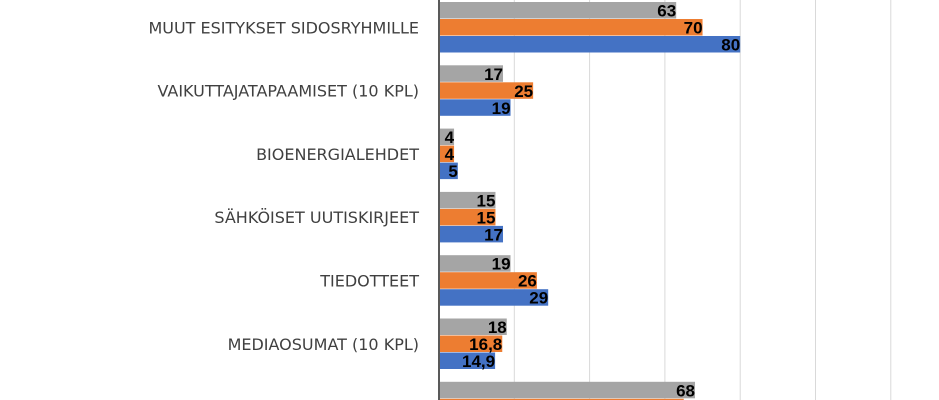 This screenshot has width=939, height=400. What do you see at coordinates (685, 390) in the screenshot?
I see `data-label: 68` at bounding box center [685, 390].